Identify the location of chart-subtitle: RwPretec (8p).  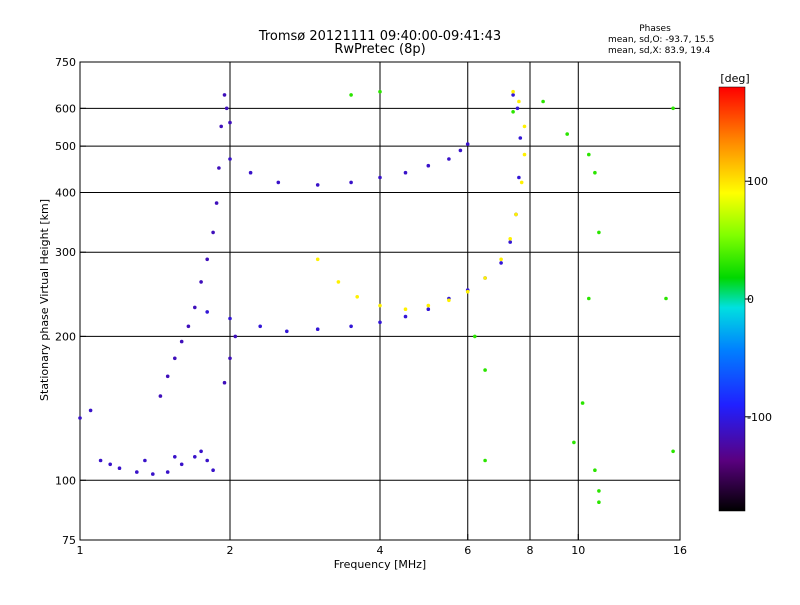
(379, 49).